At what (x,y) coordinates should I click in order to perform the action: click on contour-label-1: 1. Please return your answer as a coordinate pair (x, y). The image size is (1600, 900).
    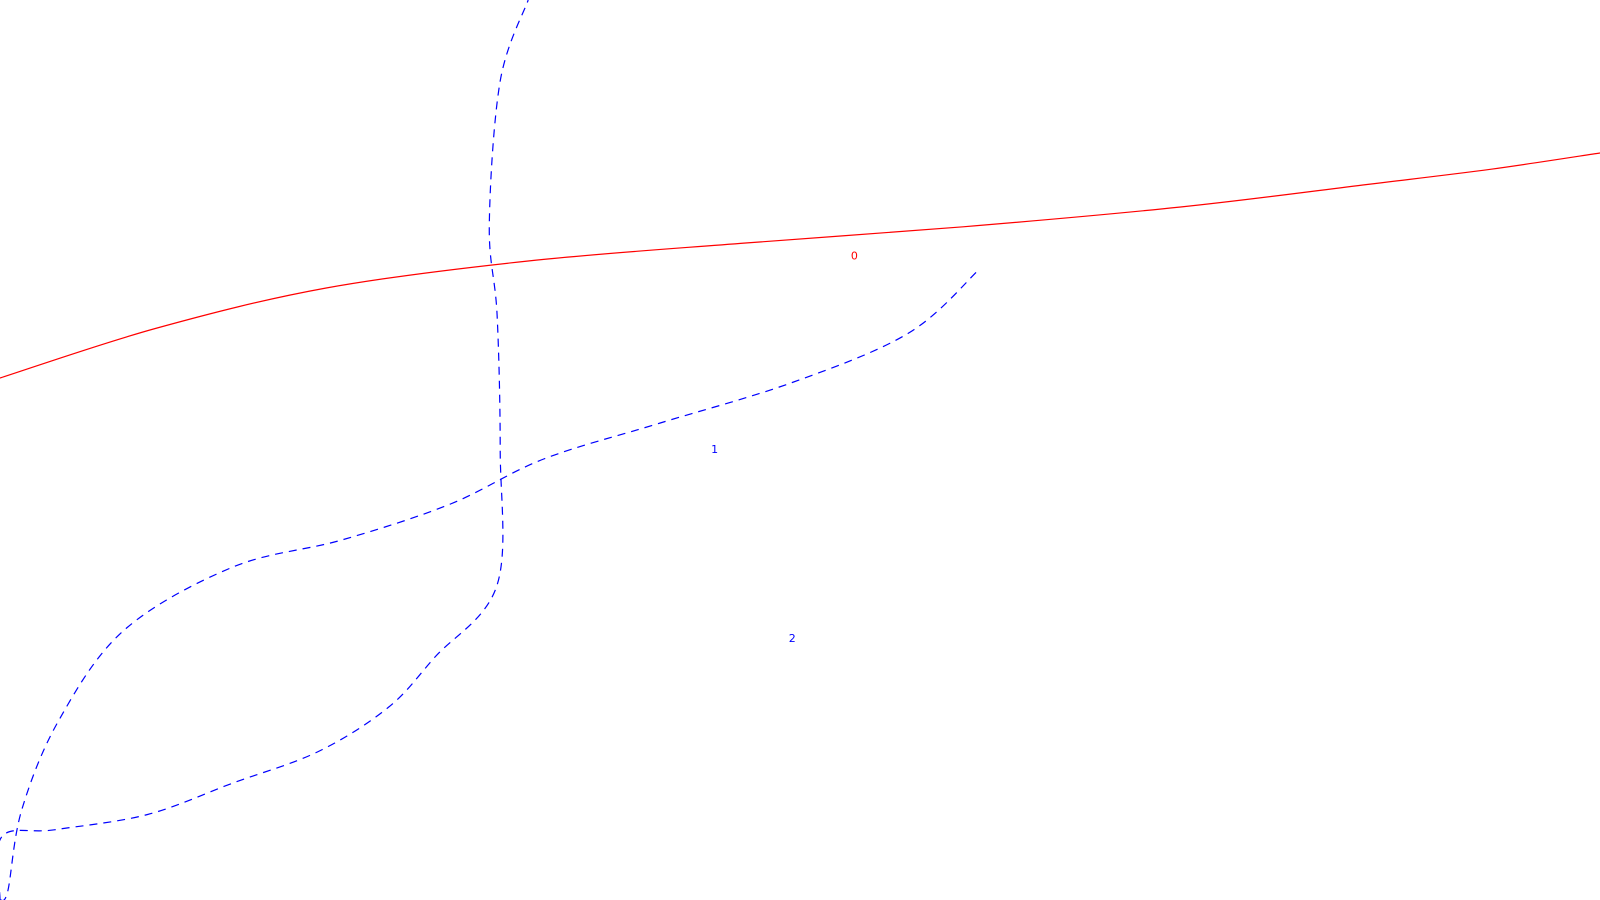
    Looking at the image, I should click on (714, 449).